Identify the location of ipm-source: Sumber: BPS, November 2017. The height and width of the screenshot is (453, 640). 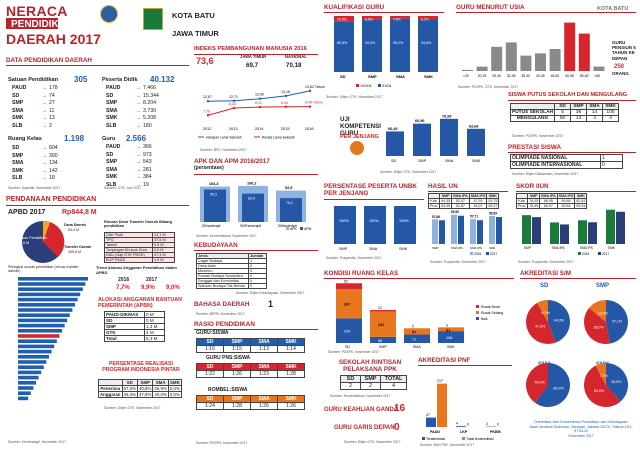
(223, 150).